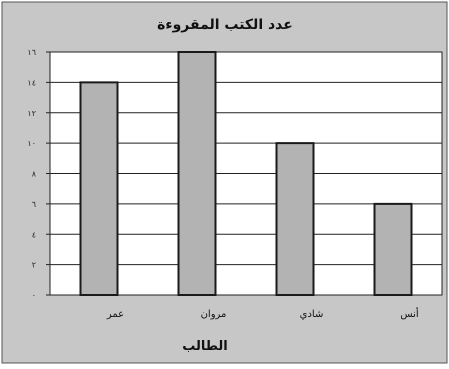  Describe the element at coordinates (38, 174) in the screenshot. I see `y-axis-ticks: ٠ ٢ ٤ ٦ ٨ ١٠ ١٢ ١٤ ١٦` at that location.